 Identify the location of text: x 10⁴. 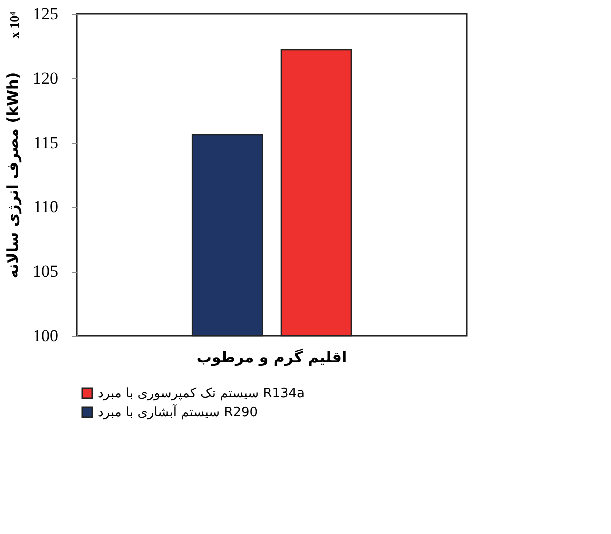
(14, 25).